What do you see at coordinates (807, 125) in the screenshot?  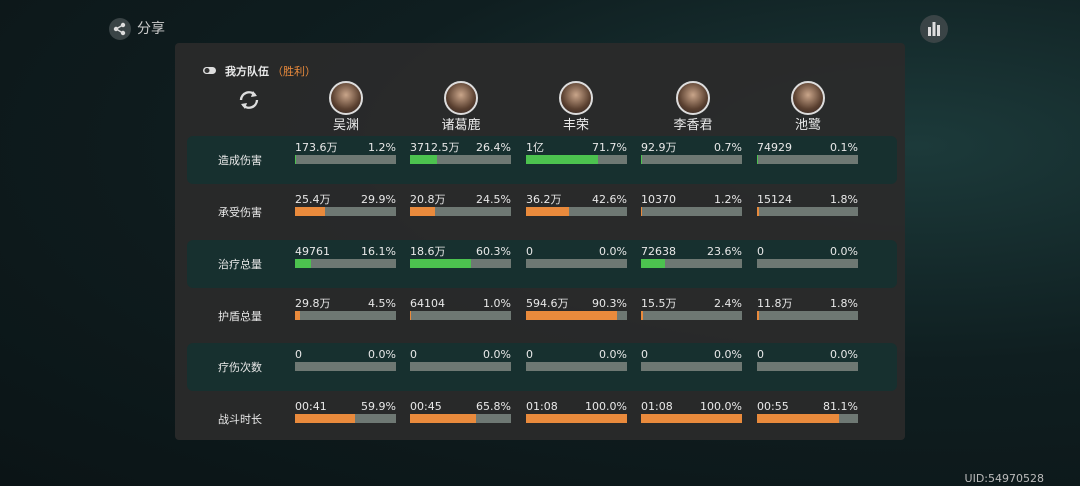 I see `hero-name: 池鹭` at bounding box center [807, 125].